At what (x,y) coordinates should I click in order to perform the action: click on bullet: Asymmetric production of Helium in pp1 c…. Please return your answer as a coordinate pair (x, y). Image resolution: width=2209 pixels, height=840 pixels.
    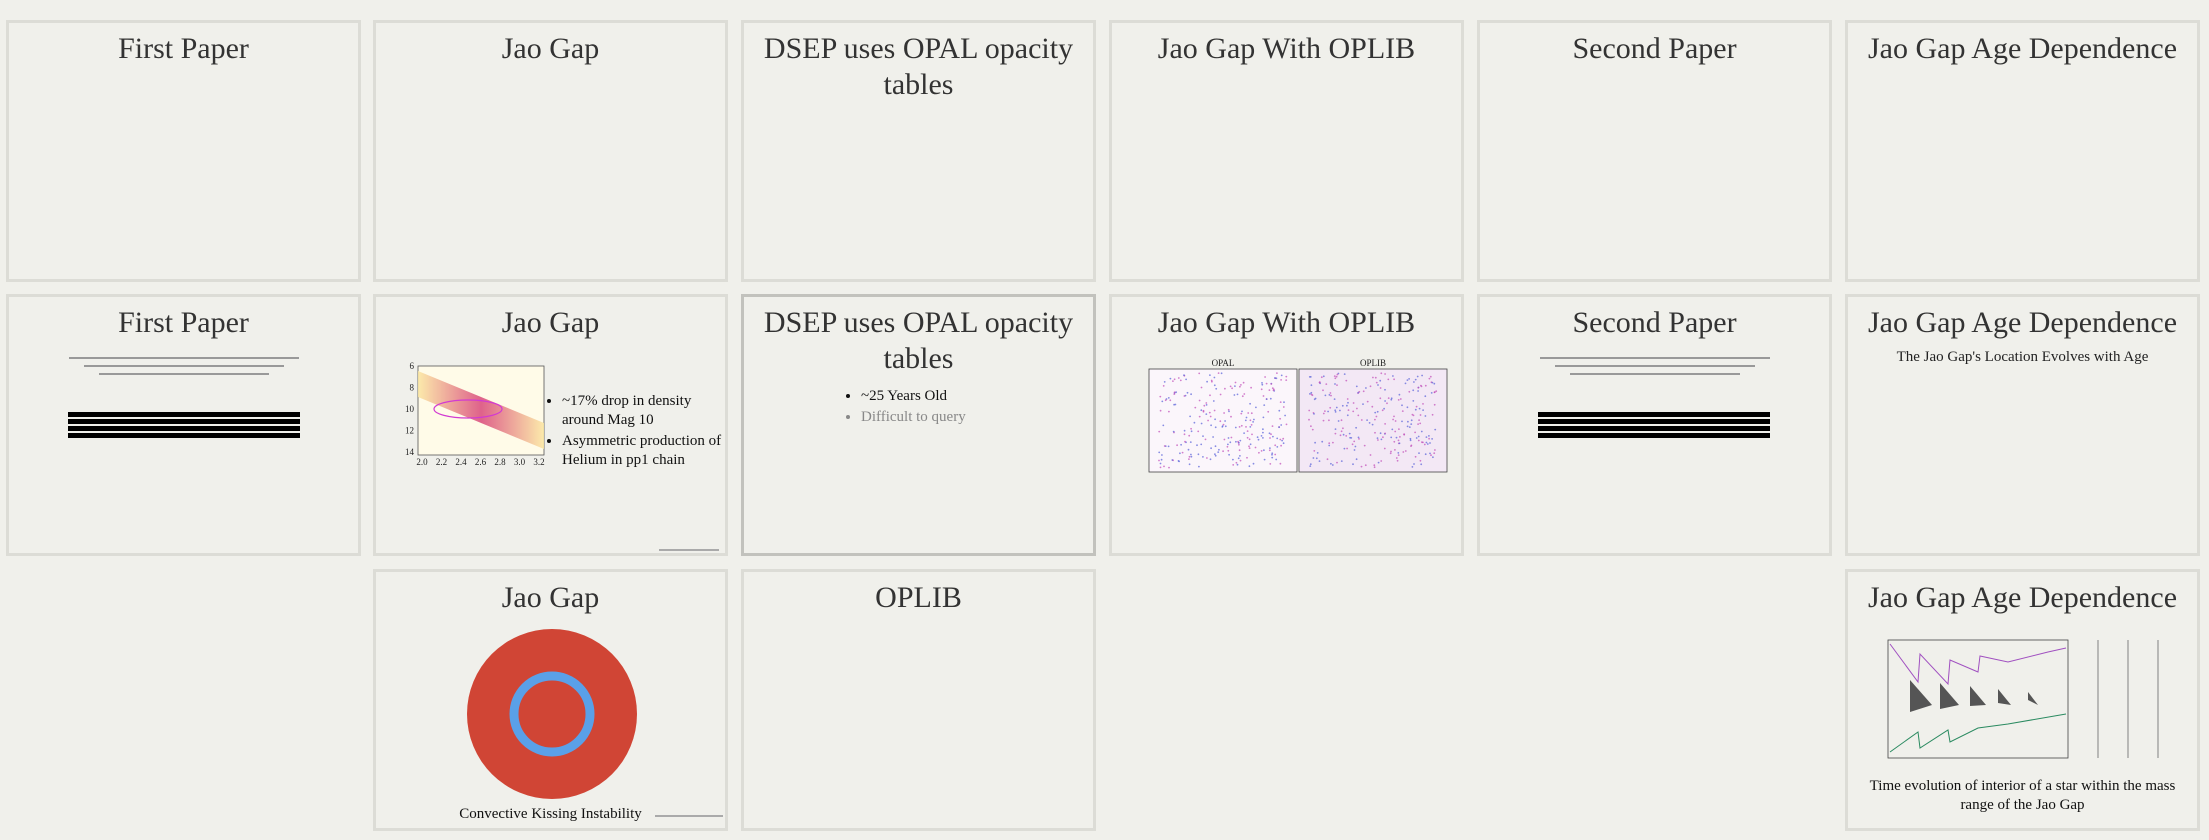
    Looking at the image, I should click on (643, 451).